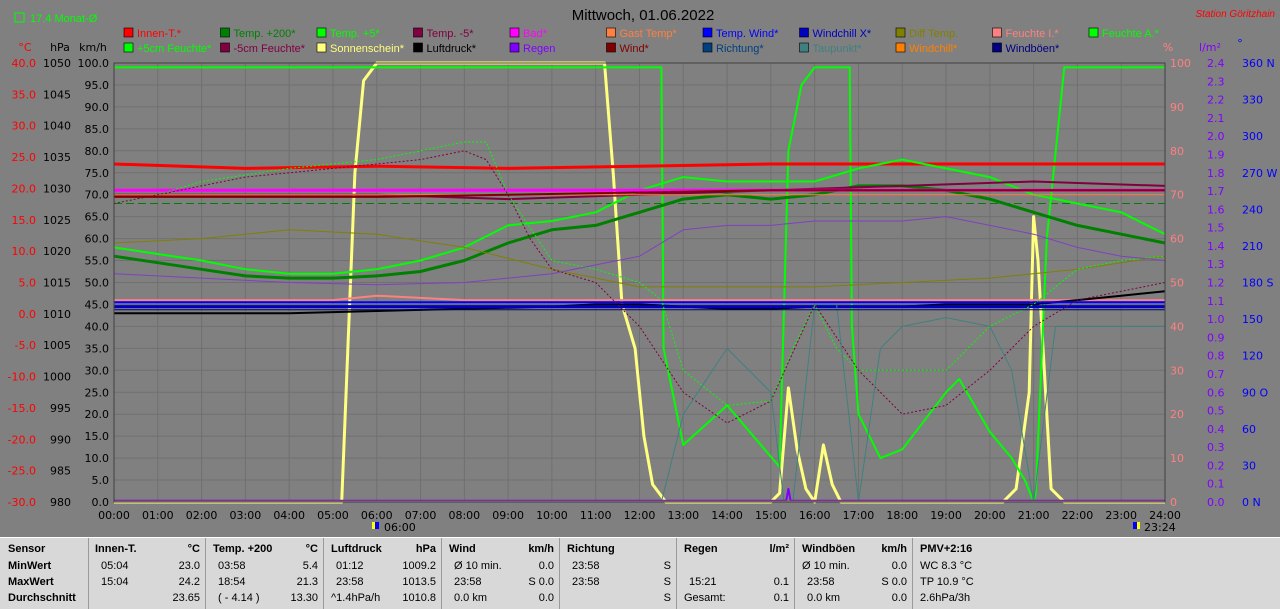 The image size is (1280, 609). What do you see at coordinates (747, 34) in the screenshot?
I see `legend-label: Temp. Wind*` at bounding box center [747, 34].